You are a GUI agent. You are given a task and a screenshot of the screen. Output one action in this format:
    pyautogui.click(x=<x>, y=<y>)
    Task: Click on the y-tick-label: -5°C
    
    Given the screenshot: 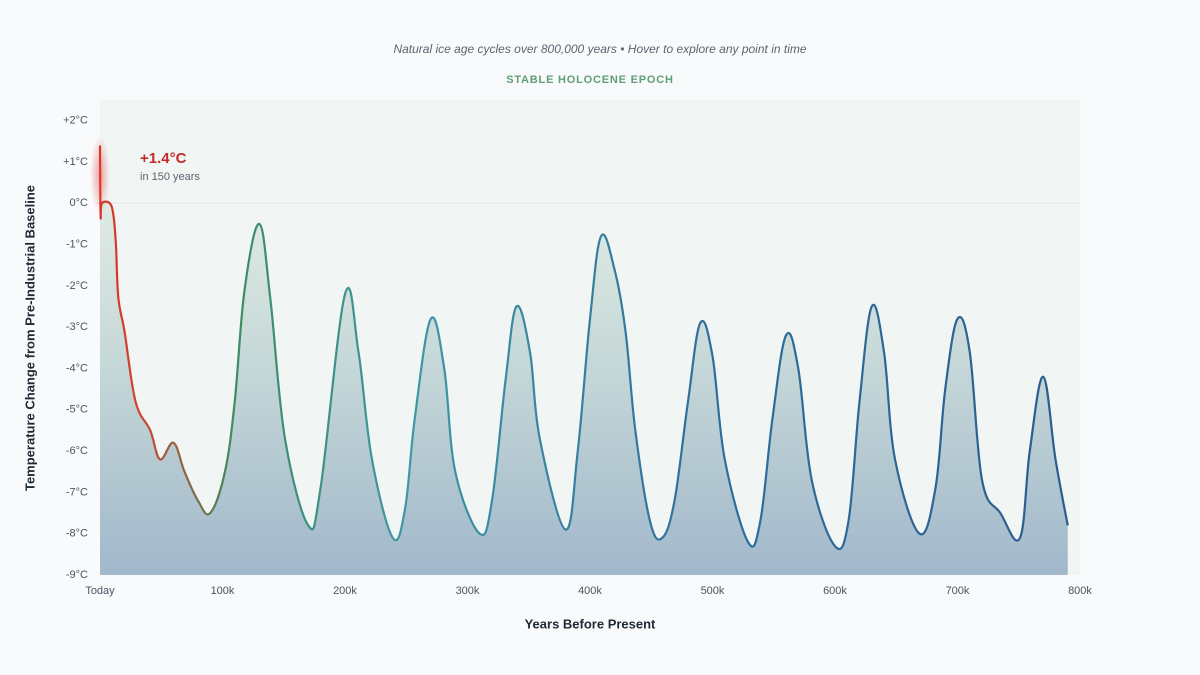 What is the action you would take?
    pyautogui.click(x=77, y=410)
    